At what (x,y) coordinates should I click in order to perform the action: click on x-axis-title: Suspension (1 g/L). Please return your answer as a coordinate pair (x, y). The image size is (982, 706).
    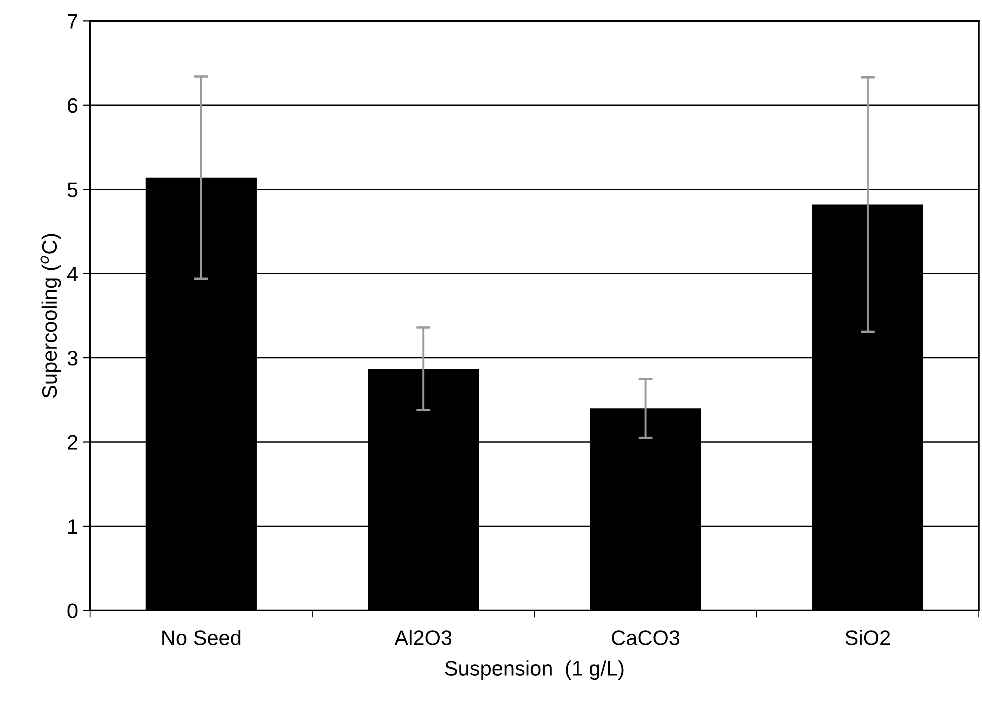
    Looking at the image, I should click on (534, 670).